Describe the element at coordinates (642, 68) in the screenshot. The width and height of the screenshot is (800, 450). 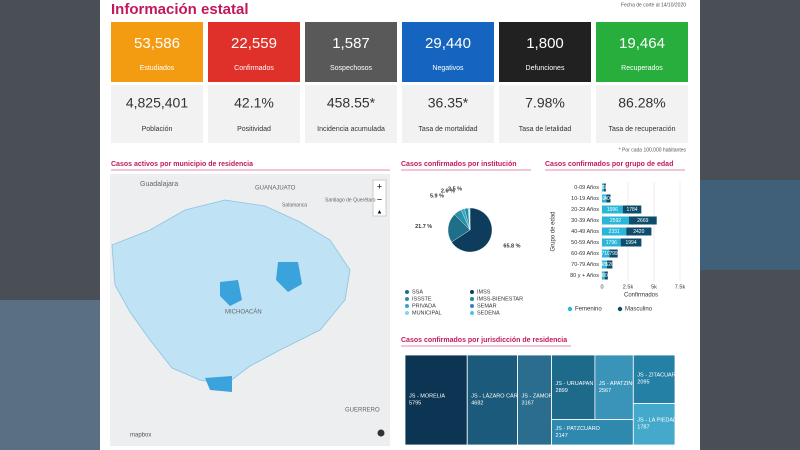
I see `card-label: Recuperados` at that location.